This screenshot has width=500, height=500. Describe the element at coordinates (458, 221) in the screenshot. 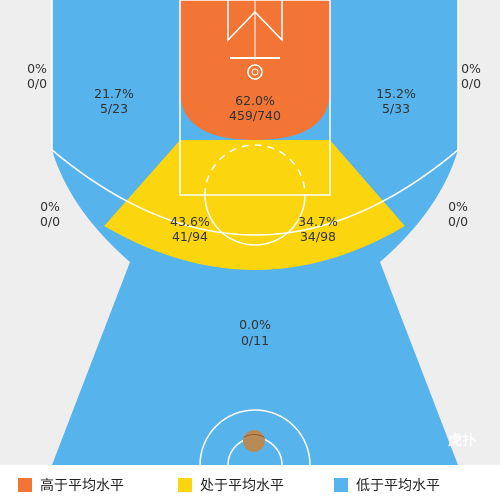

I see `label-right-baseline-mid-ratio: 0/0` at that location.